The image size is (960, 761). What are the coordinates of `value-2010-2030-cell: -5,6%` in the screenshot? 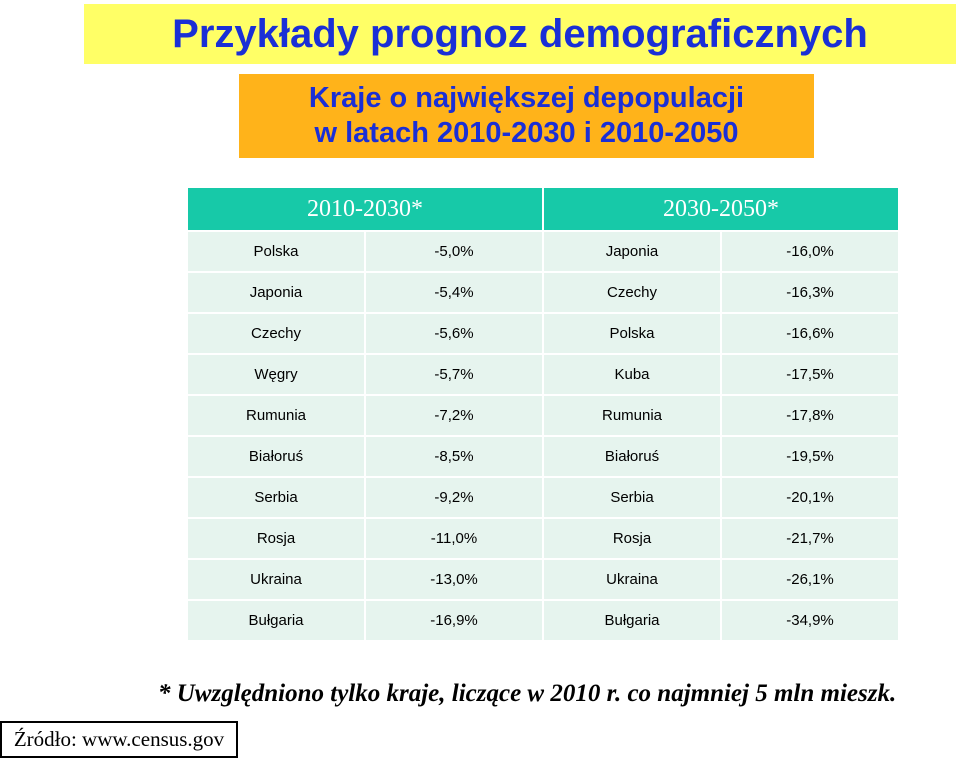 It's located at (454, 333).